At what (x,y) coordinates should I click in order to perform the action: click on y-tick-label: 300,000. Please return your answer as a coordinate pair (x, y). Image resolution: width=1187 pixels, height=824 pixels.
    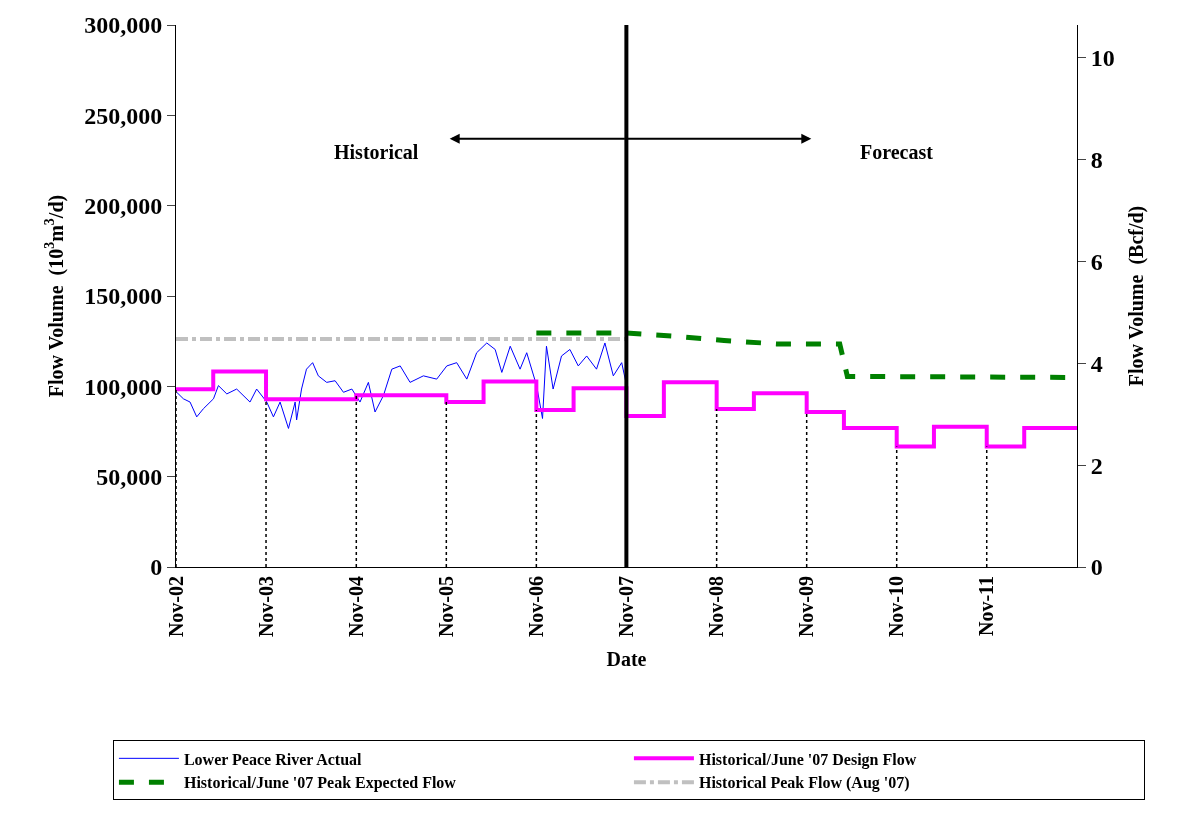
    Looking at the image, I should click on (123, 25).